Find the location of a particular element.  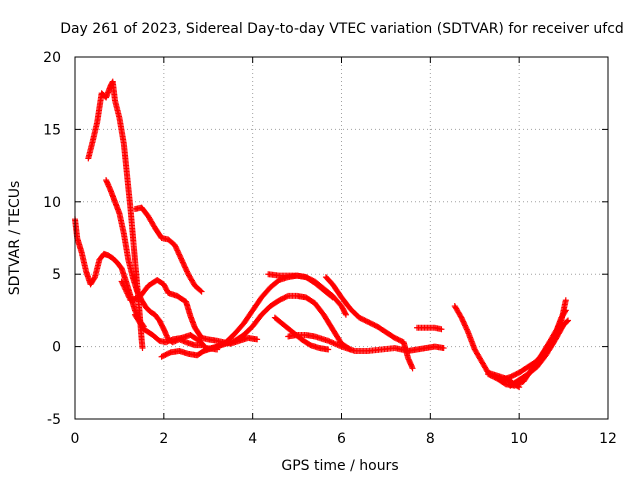

x-tick-label: 10 is located at coordinates (519, 439).